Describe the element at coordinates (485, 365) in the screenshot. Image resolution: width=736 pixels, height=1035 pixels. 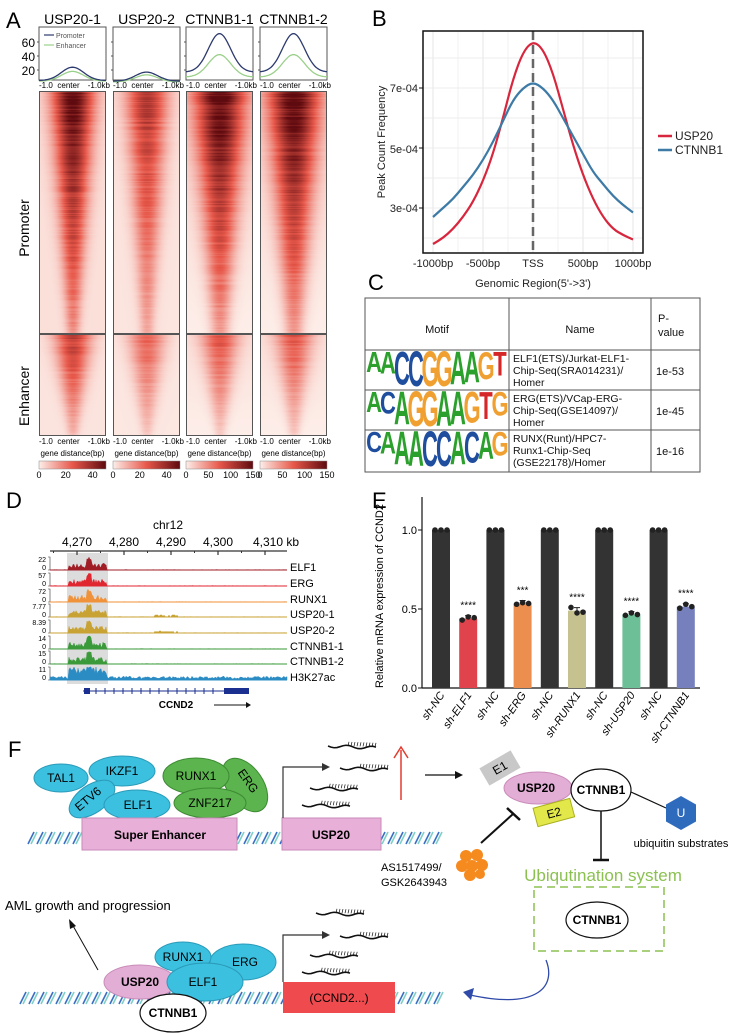
I see `logo-letter: G` at that location.